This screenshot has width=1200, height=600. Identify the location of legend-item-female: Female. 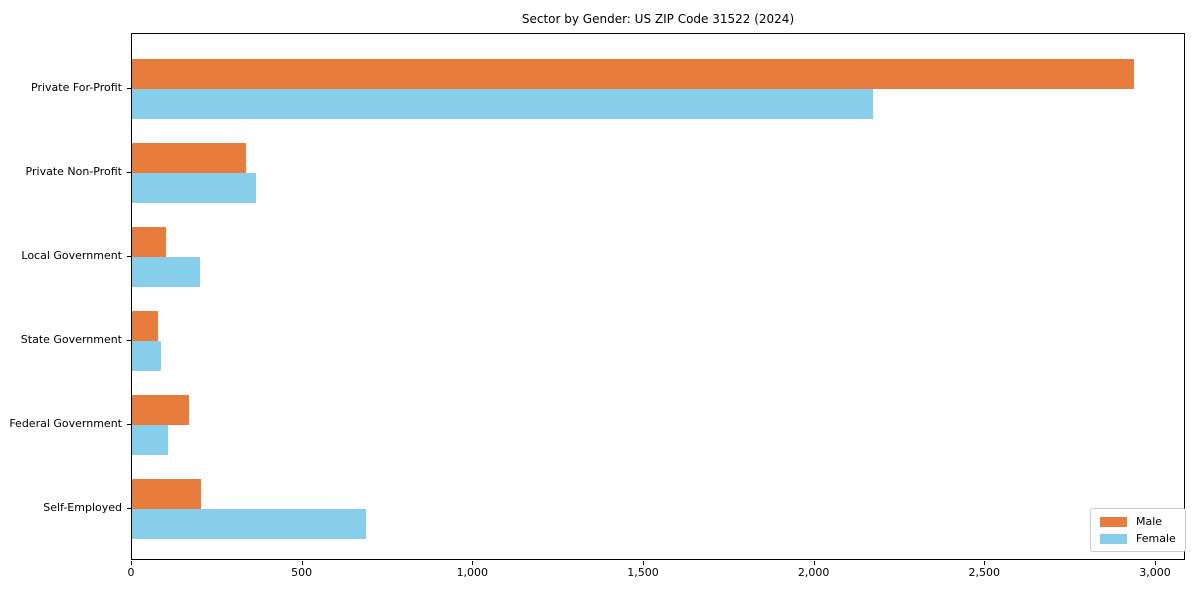
(1138, 538).